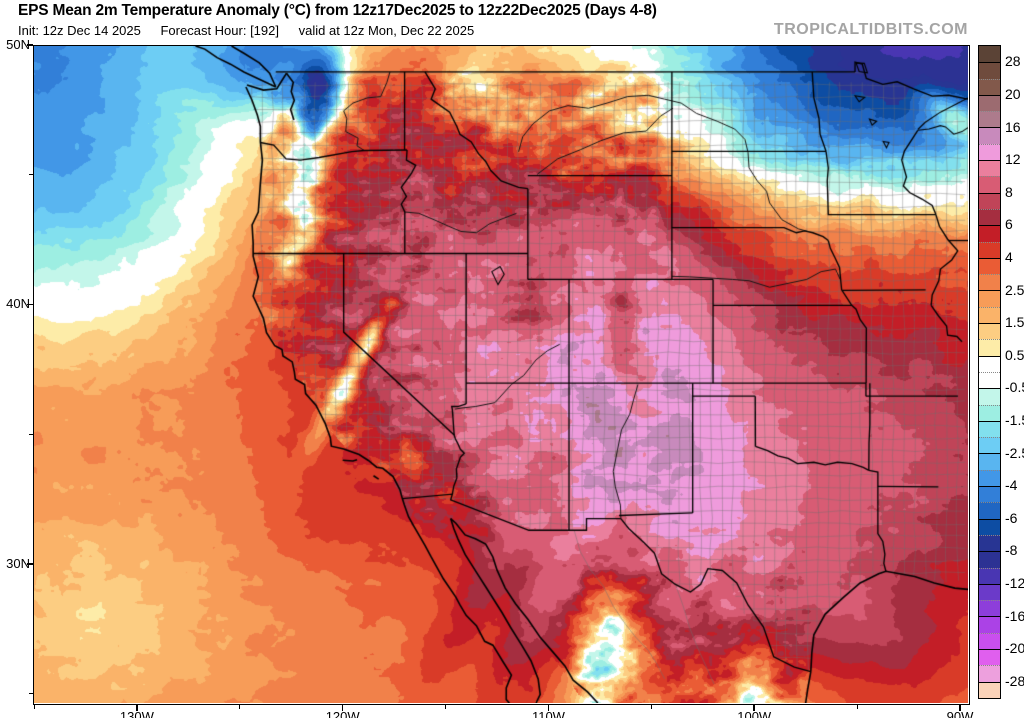 The height and width of the screenshot is (718, 1024). What do you see at coordinates (219, 30) in the screenshot?
I see `forecast-hour-label: Forecast Hour: [192]` at bounding box center [219, 30].